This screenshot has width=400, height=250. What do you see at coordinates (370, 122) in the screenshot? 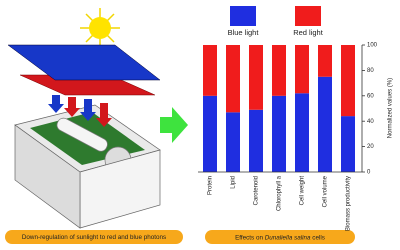
I see `y-tick-label: 40` at bounding box center [370, 122].